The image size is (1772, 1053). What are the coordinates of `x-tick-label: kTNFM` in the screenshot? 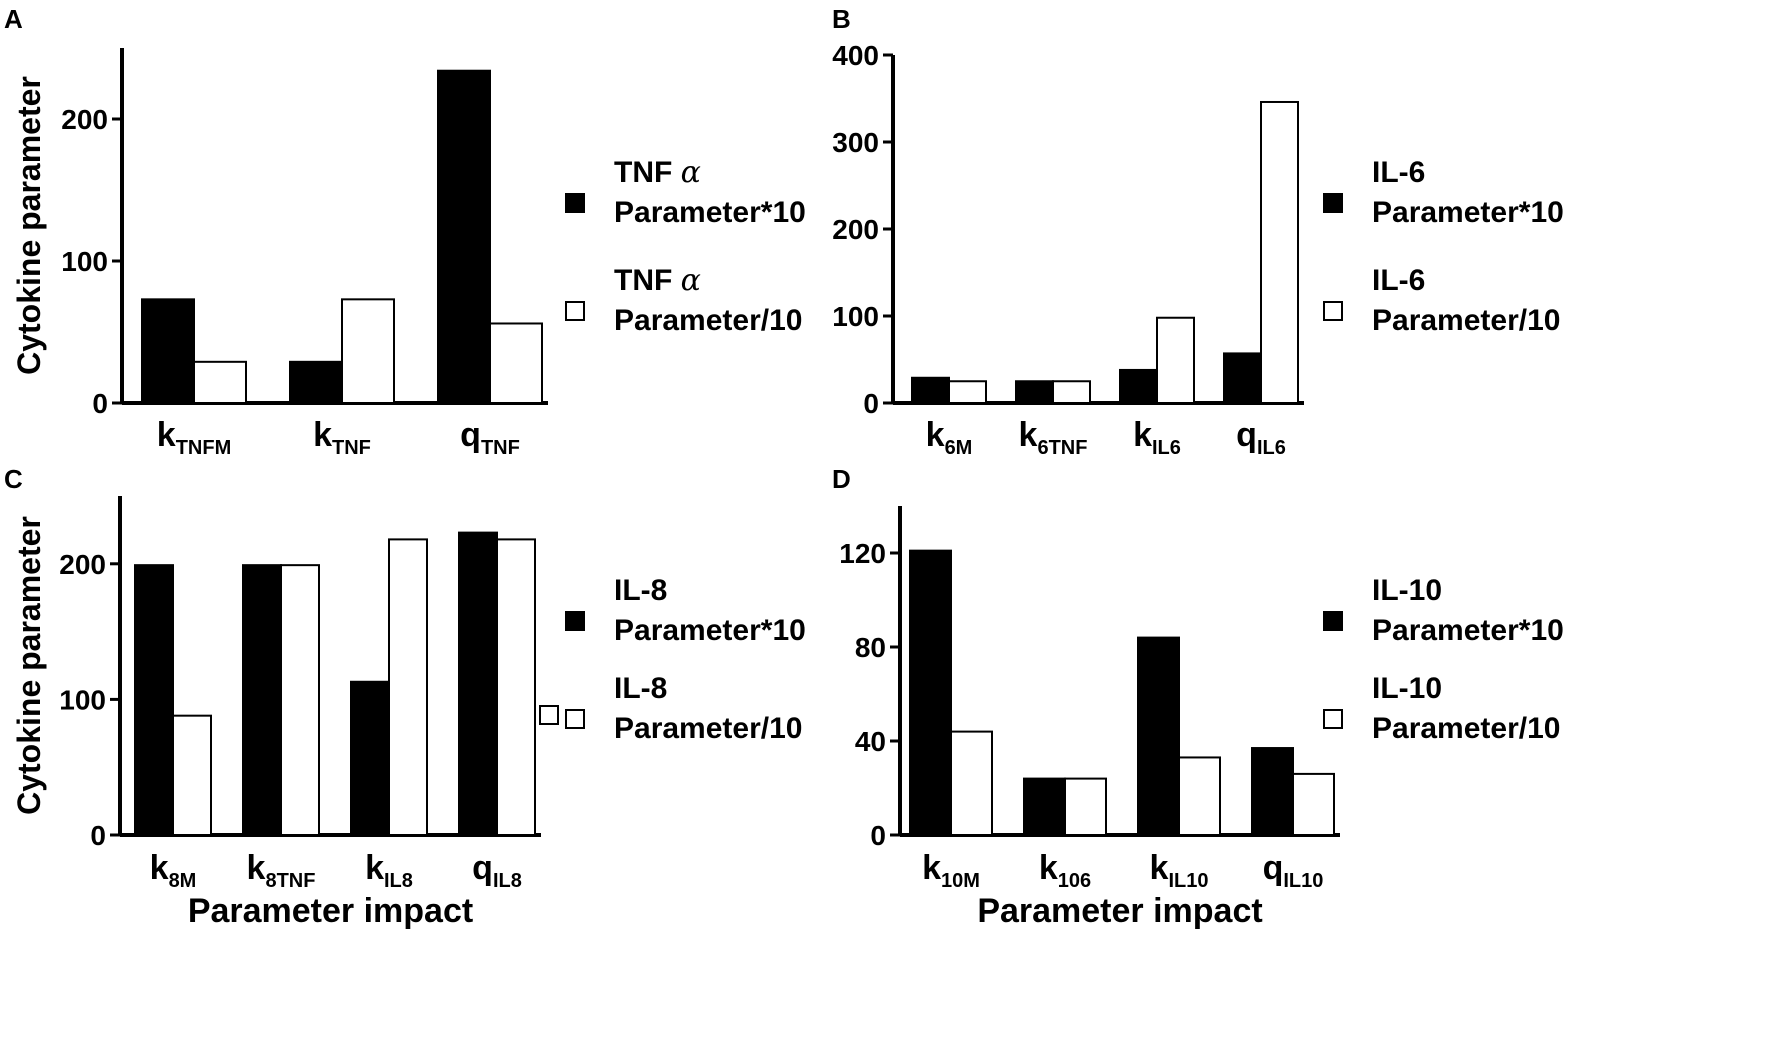 It's located at (194, 437).